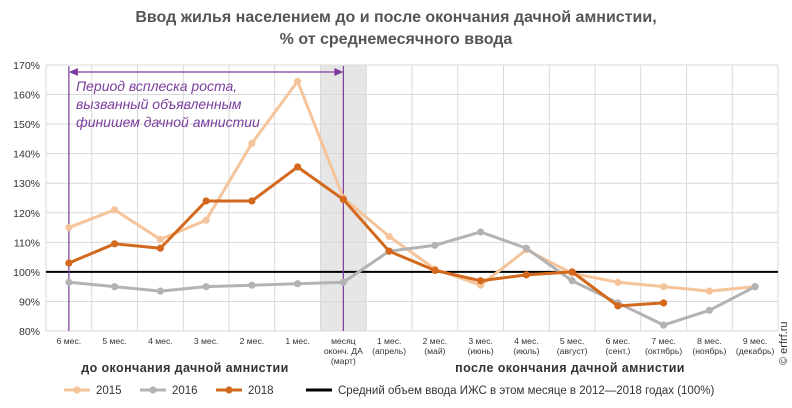 The width and height of the screenshot is (792, 408). I want to click on x-tick-label: 2 мес. (май), so click(435, 346).